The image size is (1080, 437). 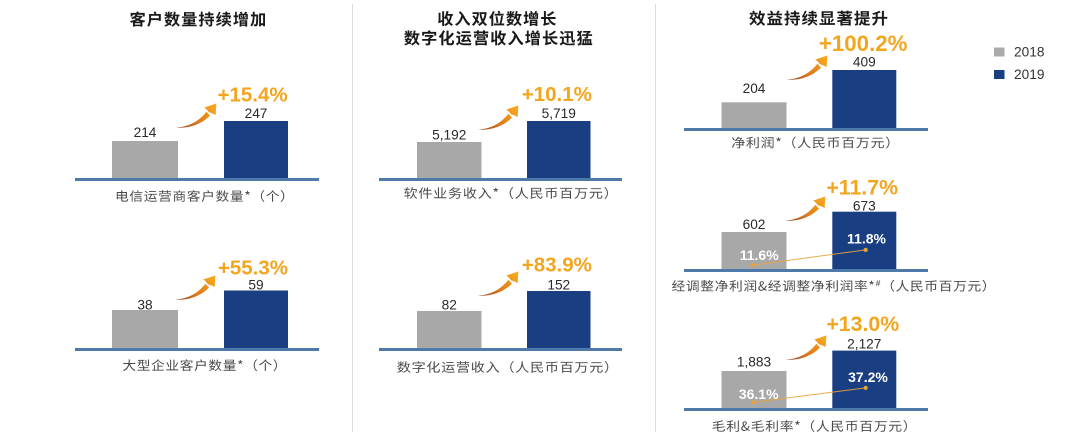 I want to click on svg-text: 11.8%, so click(x=866, y=239).